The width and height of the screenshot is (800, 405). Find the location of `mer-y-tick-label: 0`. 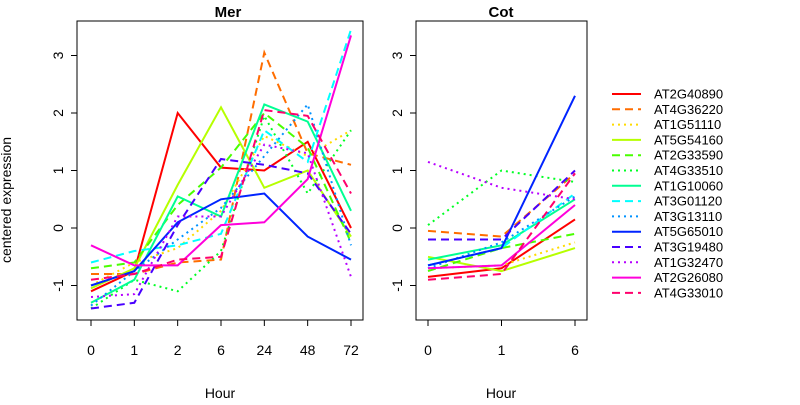

mer-y-tick-label: 0 is located at coordinates (58, 228).